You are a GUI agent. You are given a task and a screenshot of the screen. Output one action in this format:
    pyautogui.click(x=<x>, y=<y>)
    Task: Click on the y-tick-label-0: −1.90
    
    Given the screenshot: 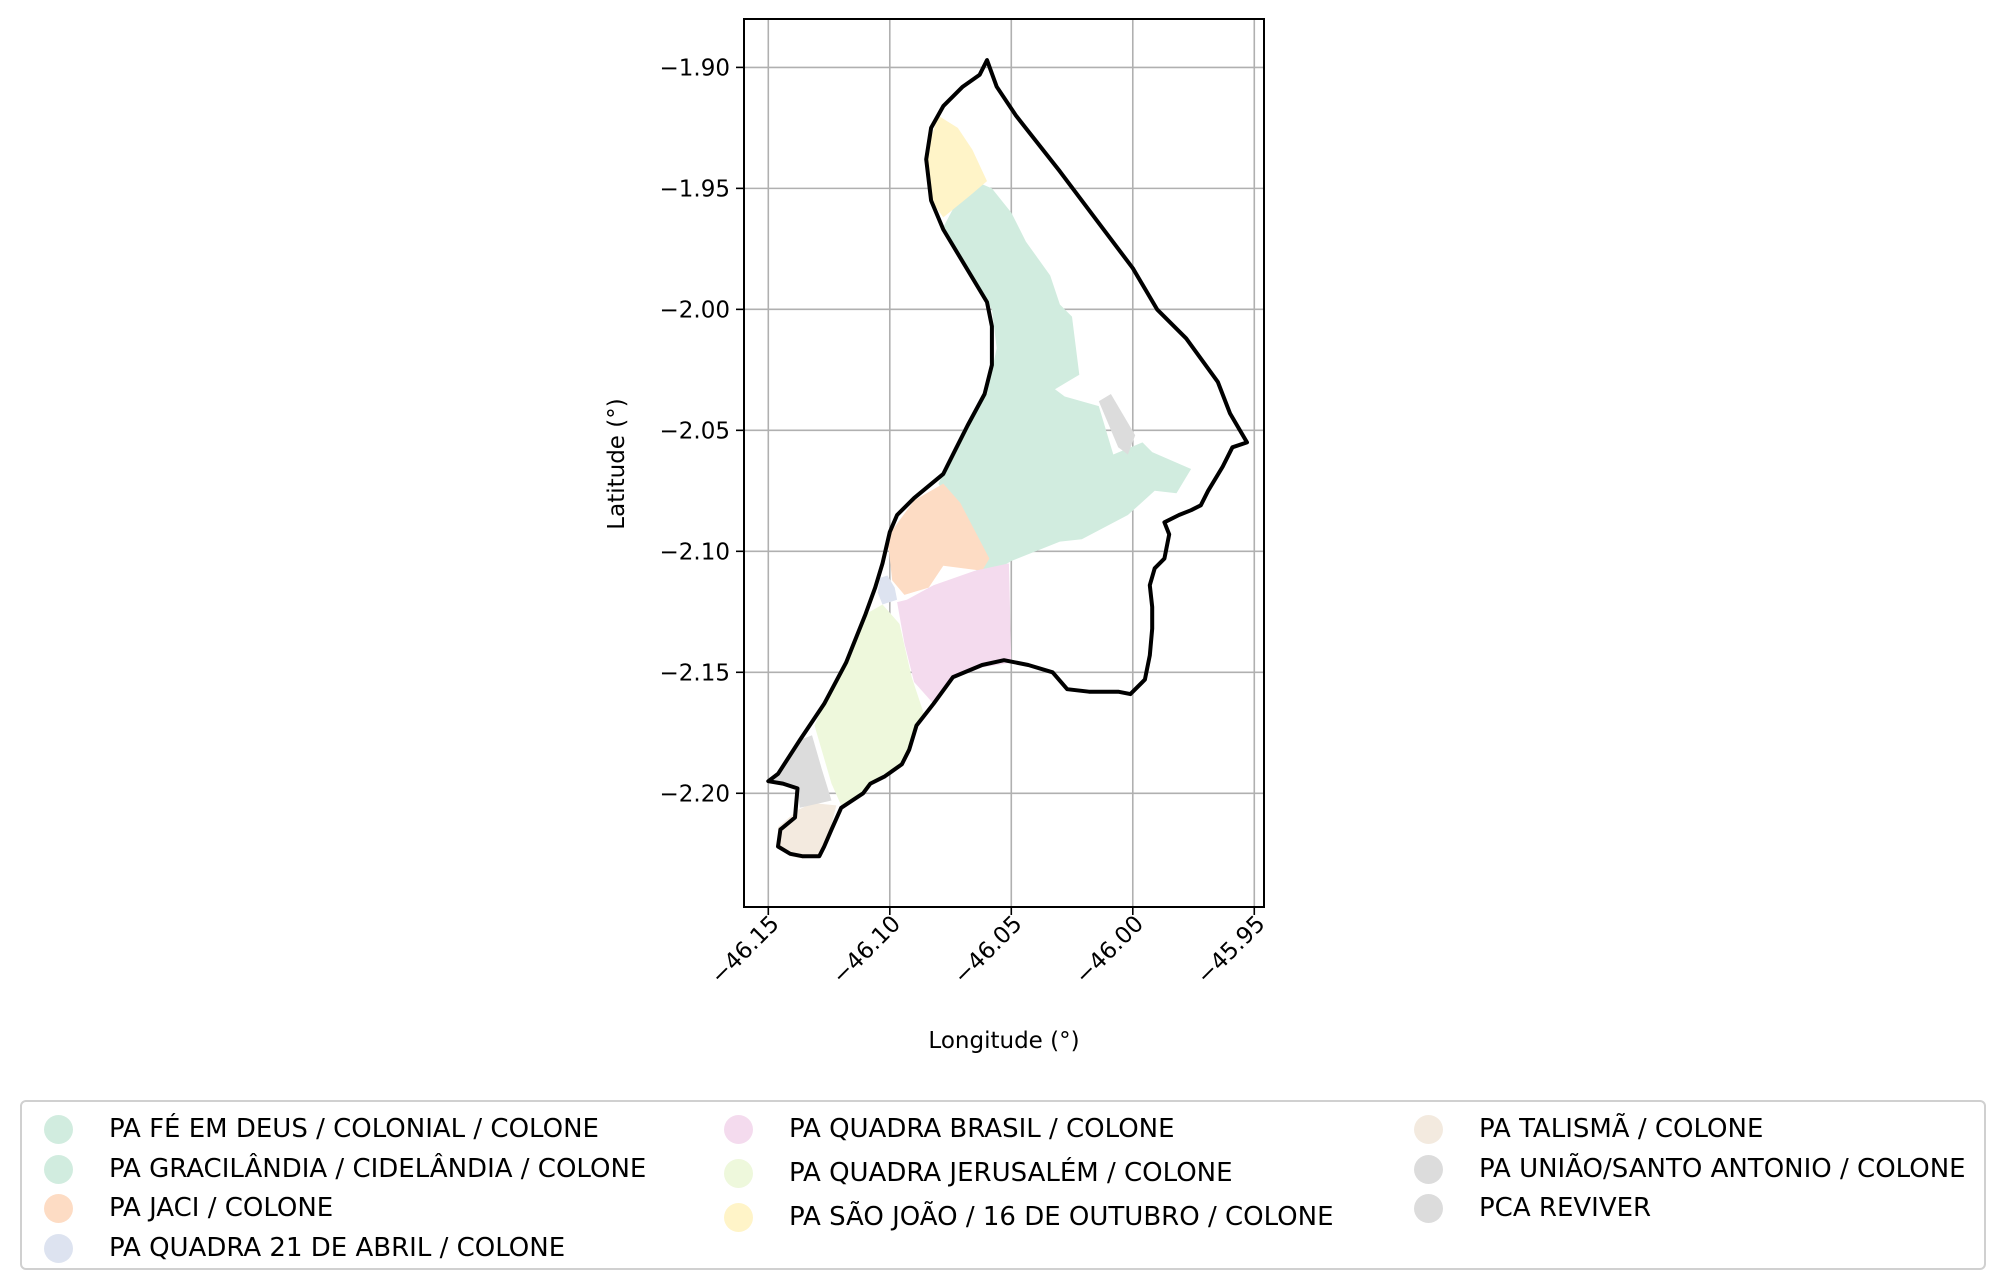 What is the action you would take?
    pyautogui.click(x=695, y=68)
    